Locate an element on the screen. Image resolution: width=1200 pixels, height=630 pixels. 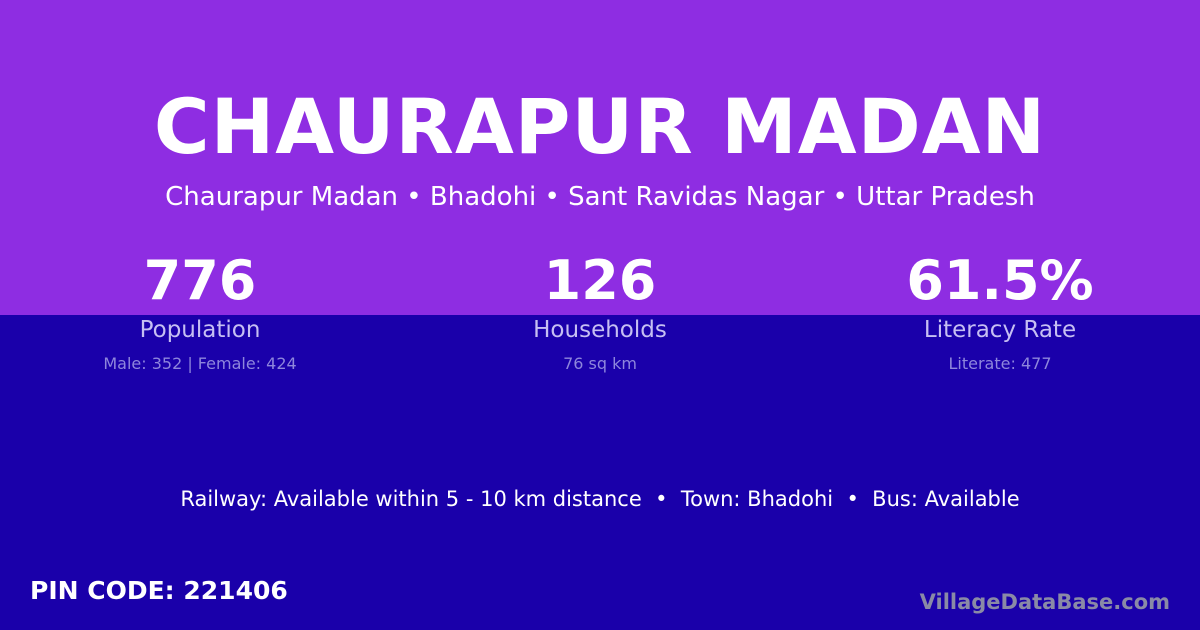
pin-code: PIN CODE: 221406 is located at coordinates (159, 590).